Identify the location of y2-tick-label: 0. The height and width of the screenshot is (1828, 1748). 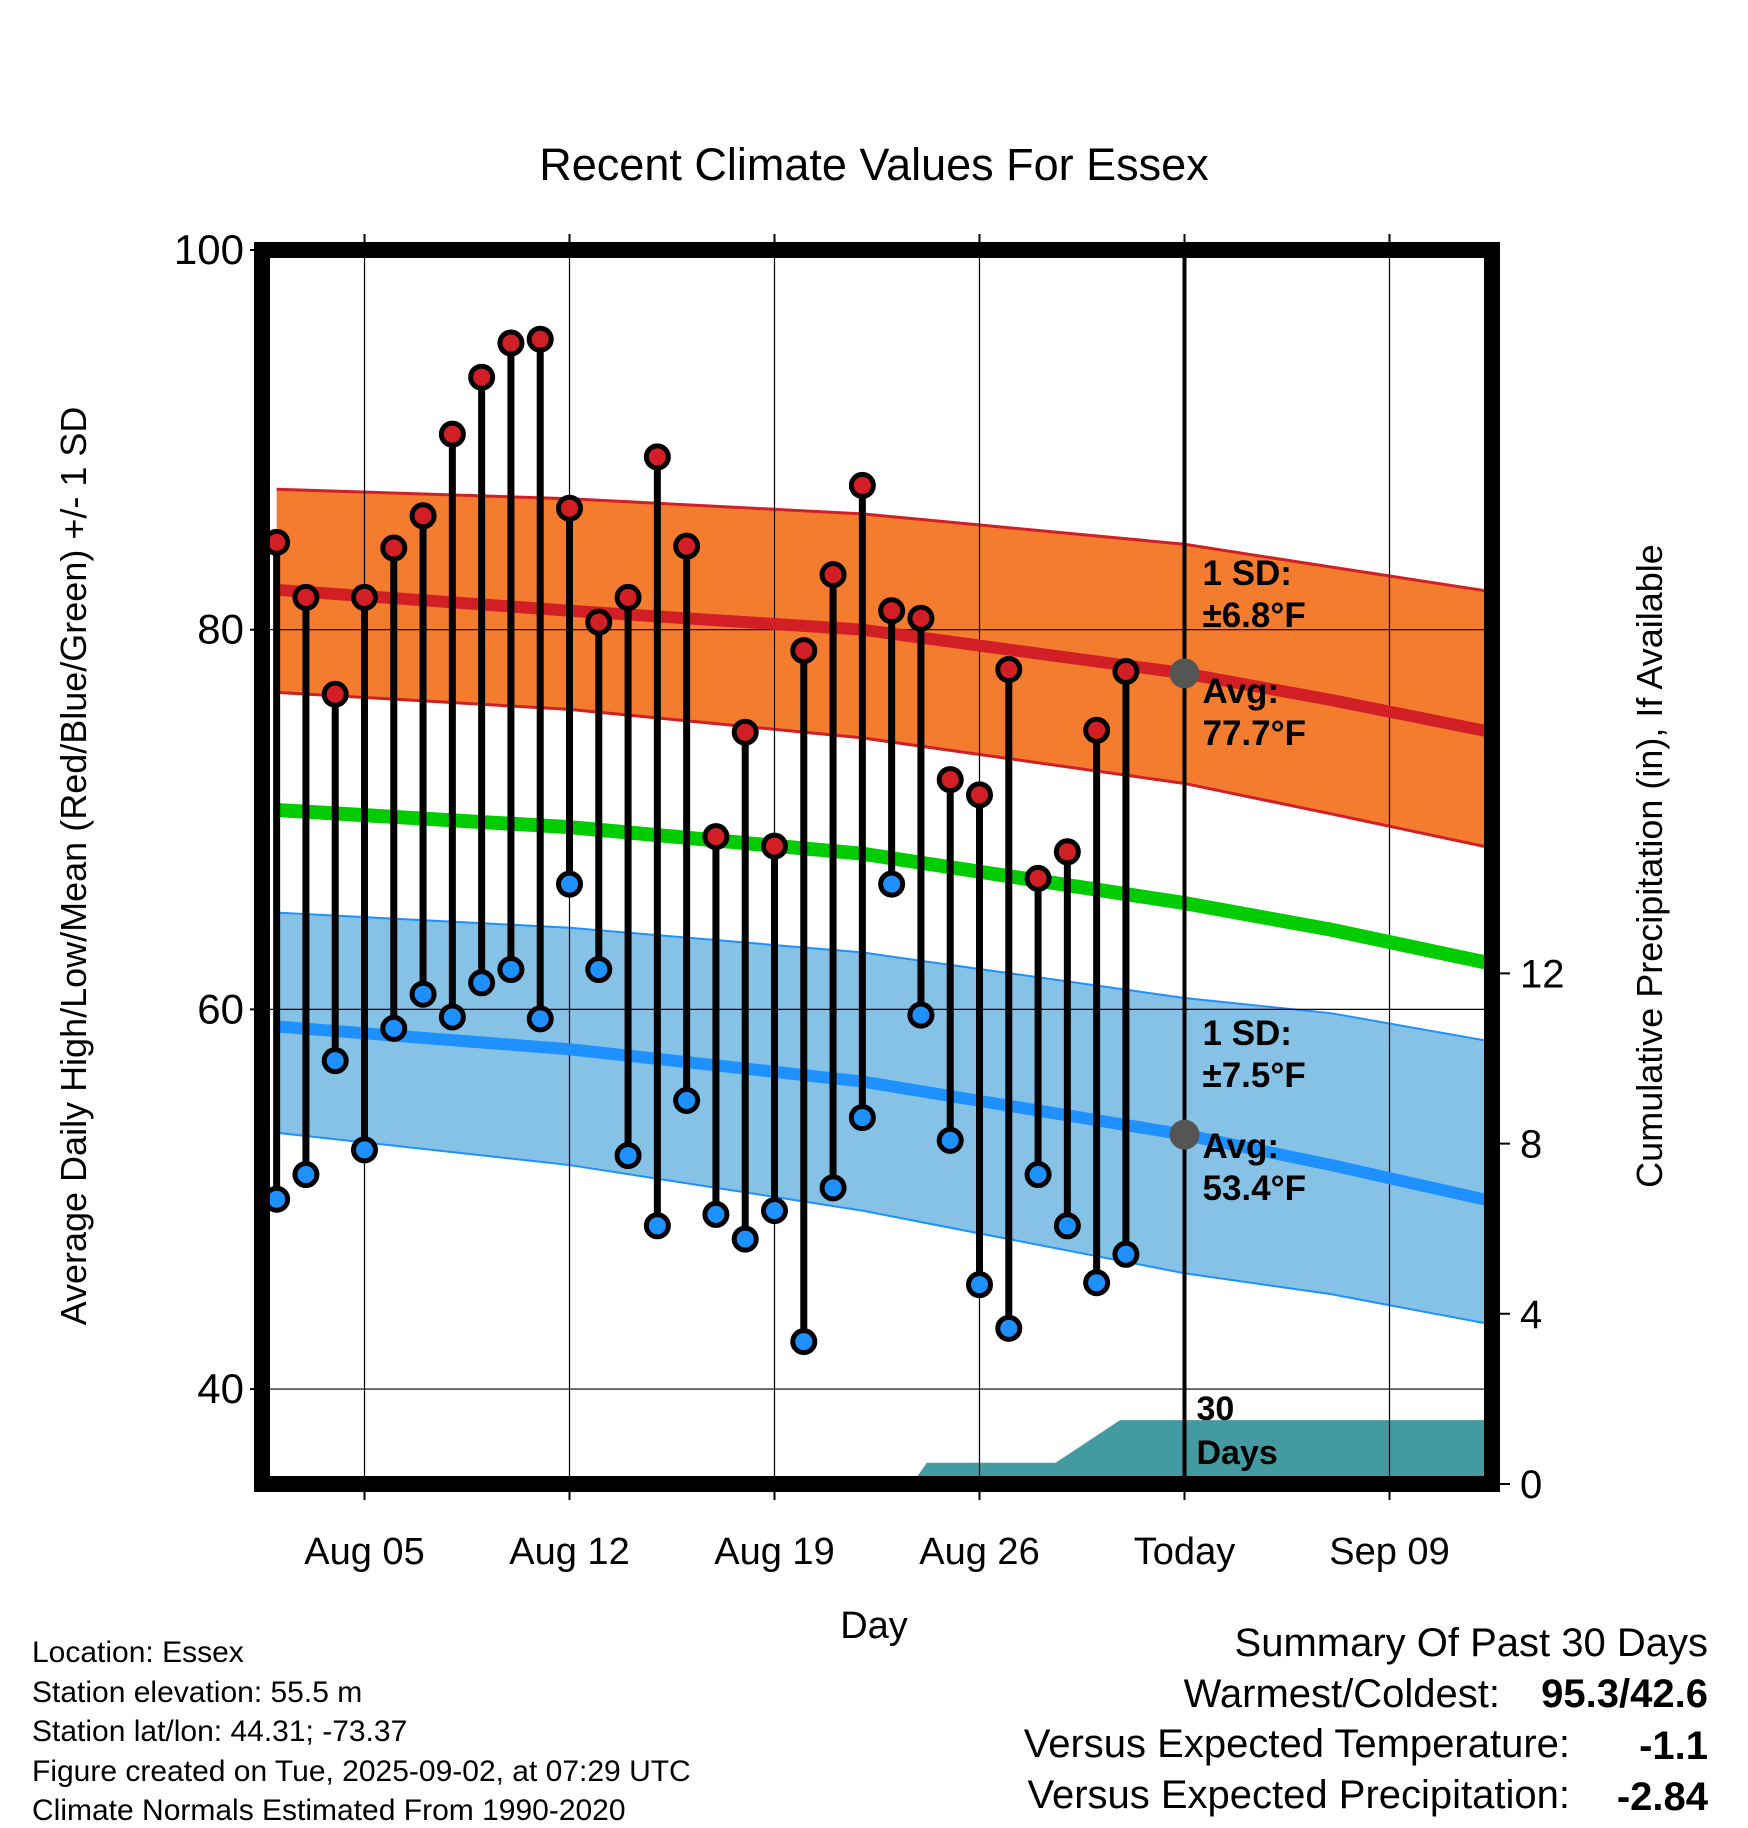
(1531, 1485).